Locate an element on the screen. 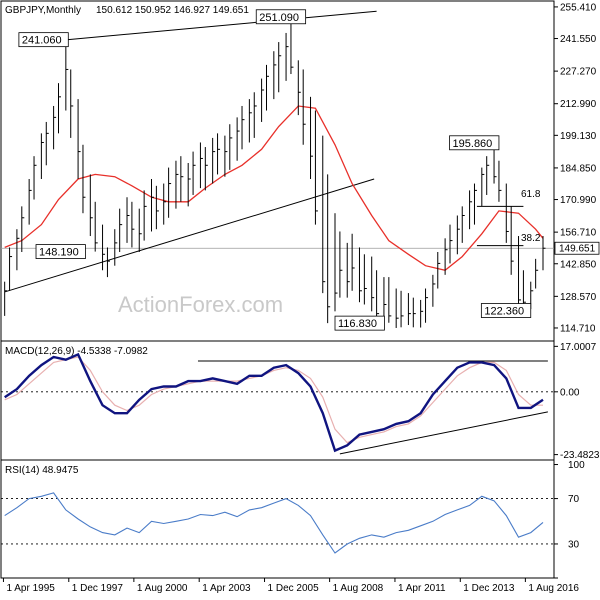 This screenshot has width=600, height=600. last-price-label: 149.651 is located at coordinates (577, 249).